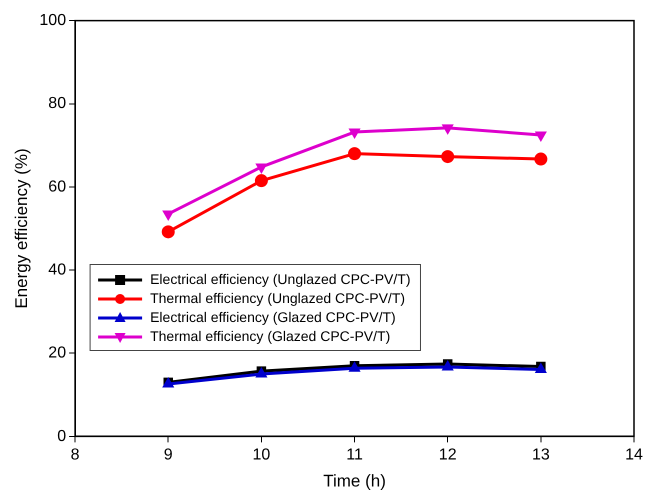 The image size is (657, 504). I want to click on y-tick-label: 0, so click(61, 436).